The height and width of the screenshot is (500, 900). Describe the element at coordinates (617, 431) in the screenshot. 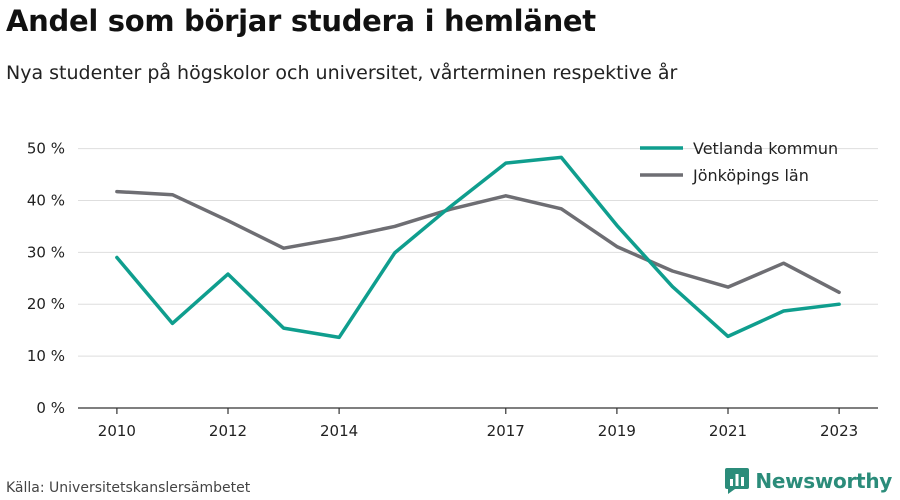

I see `x-tick-label: 2019` at that location.